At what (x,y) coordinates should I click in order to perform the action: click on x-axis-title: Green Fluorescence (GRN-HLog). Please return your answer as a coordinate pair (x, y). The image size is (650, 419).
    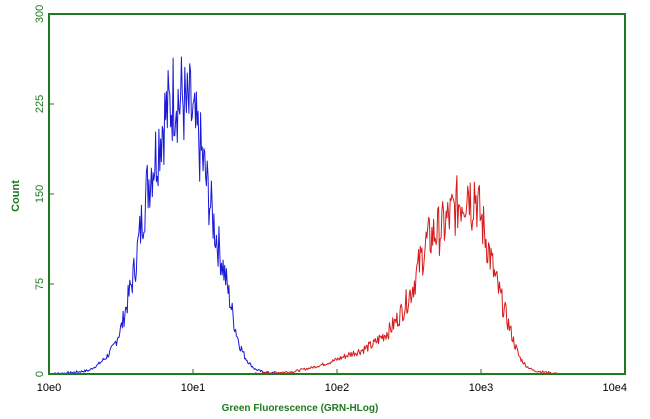
    Looking at the image, I should click on (300, 408).